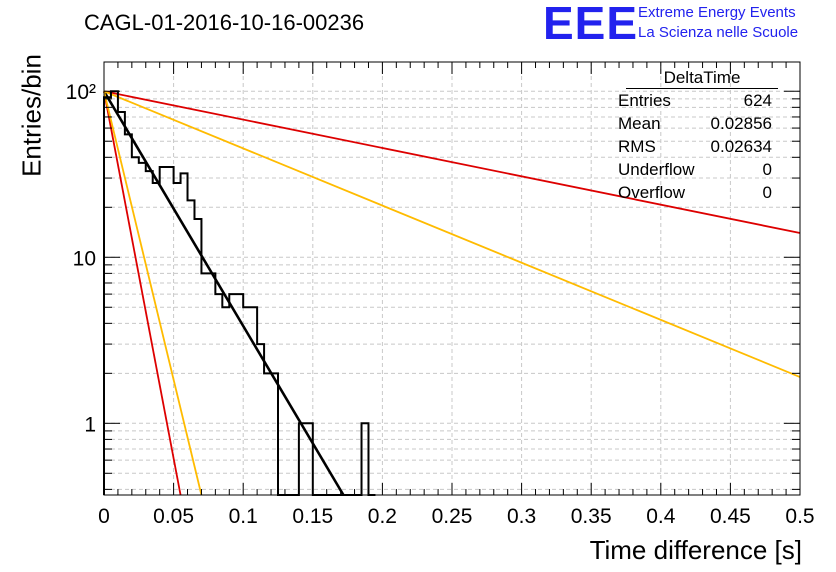 This screenshot has height=572, width=836. I want to click on x-tick-label: 0.15, so click(312, 516).